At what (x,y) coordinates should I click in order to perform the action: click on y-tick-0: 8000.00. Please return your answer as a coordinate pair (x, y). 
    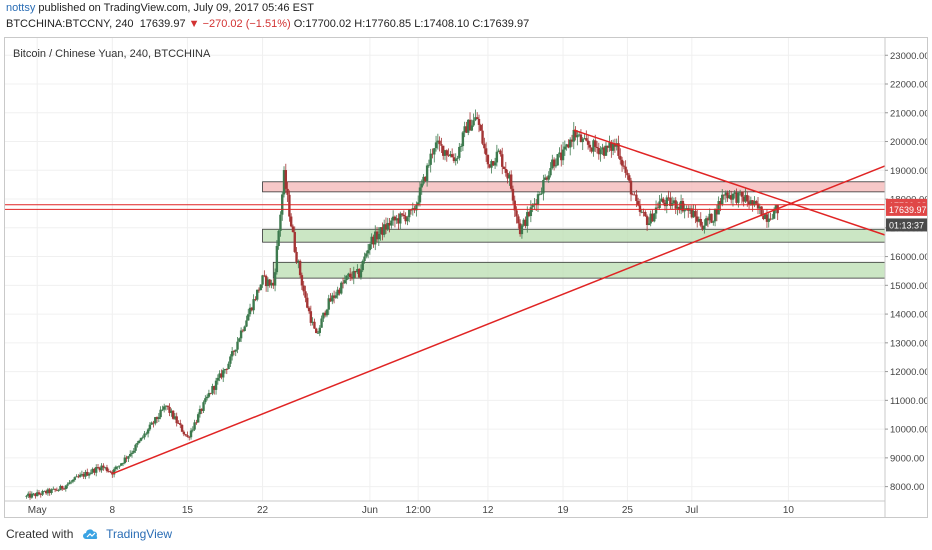
    Looking at the image, I should click on (907, 487).